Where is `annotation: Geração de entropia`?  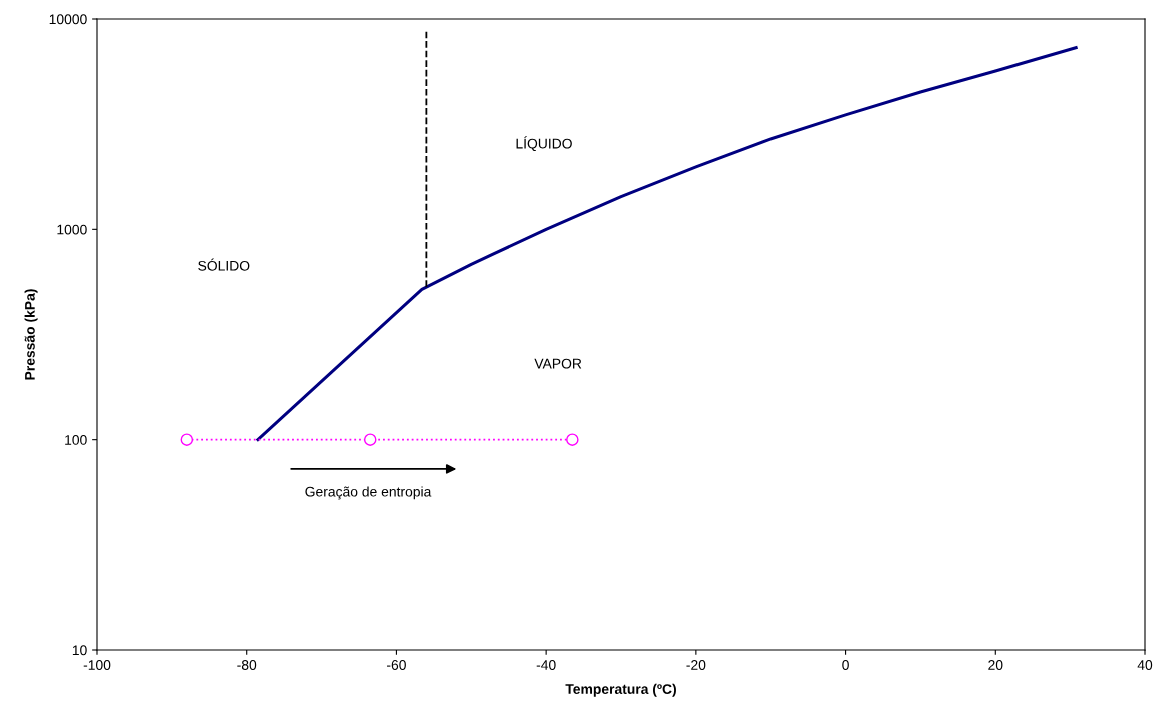 annotation: Geração de entropia is located at coordinates (368, 493).